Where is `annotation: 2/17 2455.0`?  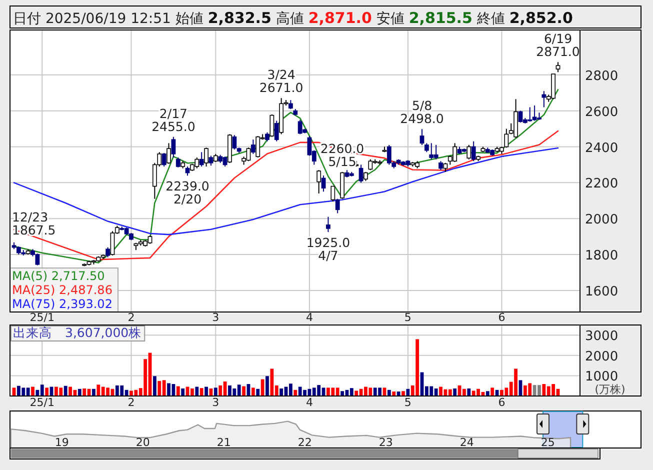 annotation: 2/17 2455.0 is located at coordinates (174, 120).